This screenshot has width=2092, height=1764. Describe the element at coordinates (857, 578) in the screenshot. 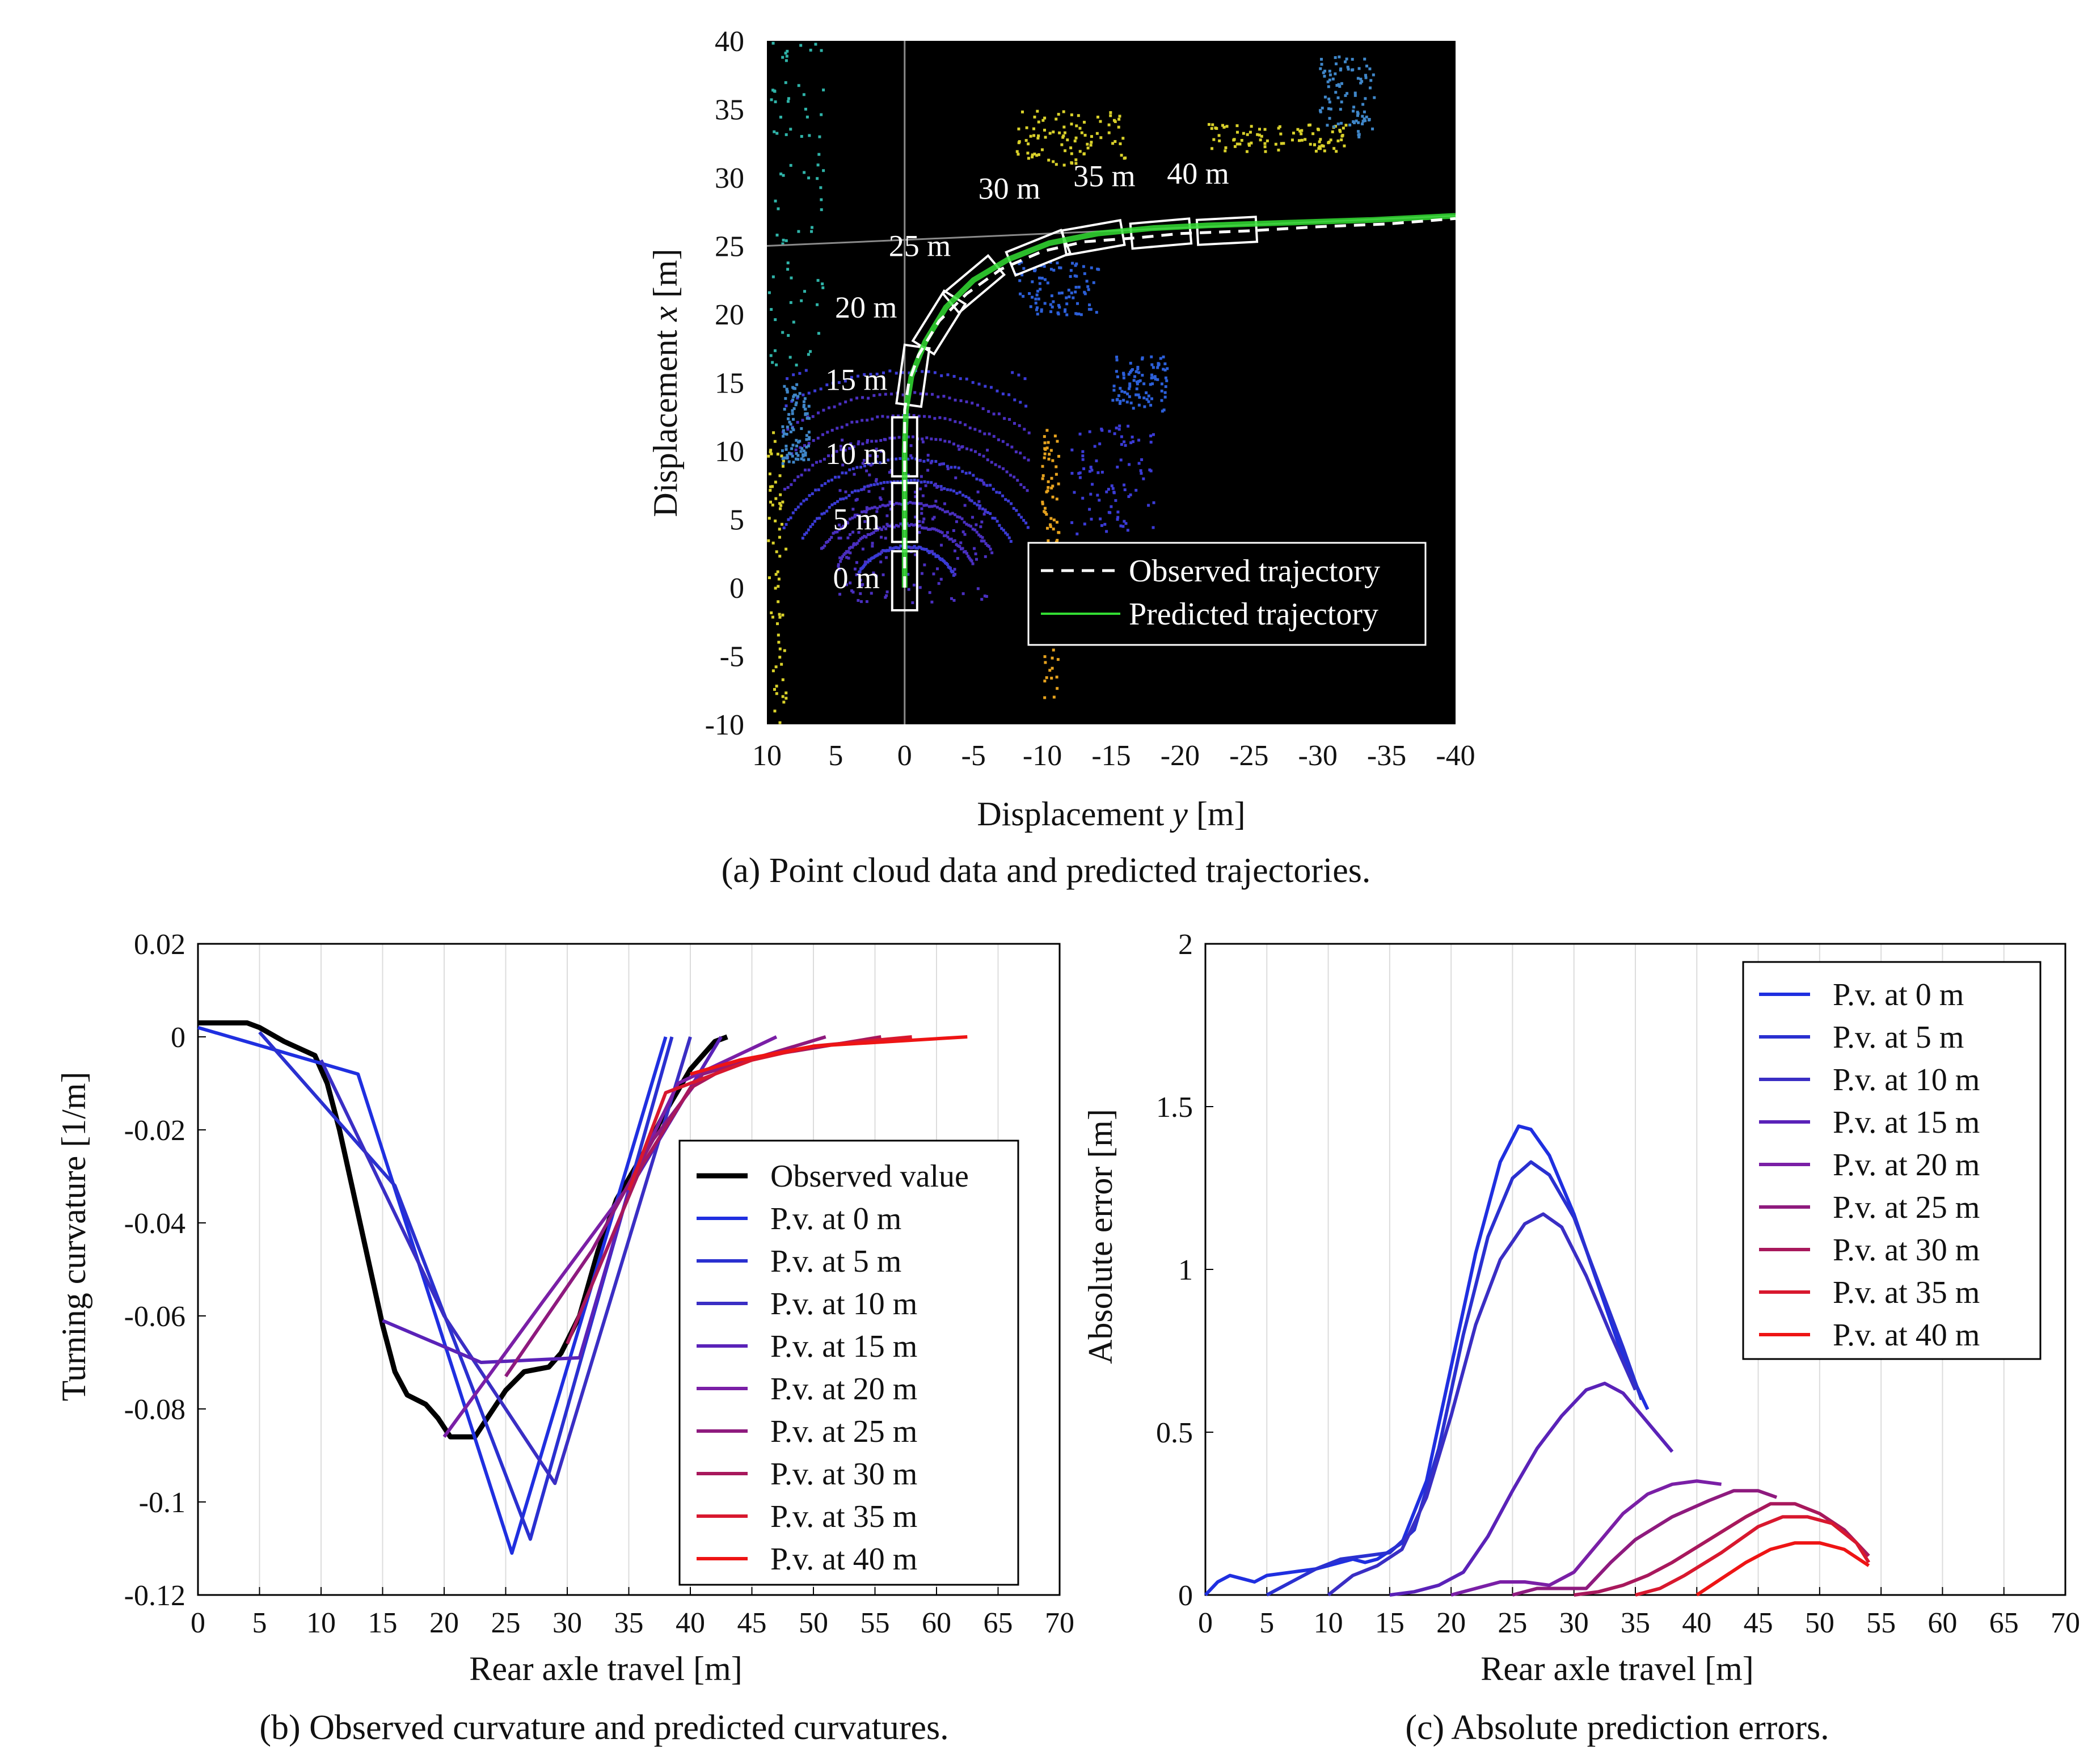

I see `distance-label: 0 m` at that location.